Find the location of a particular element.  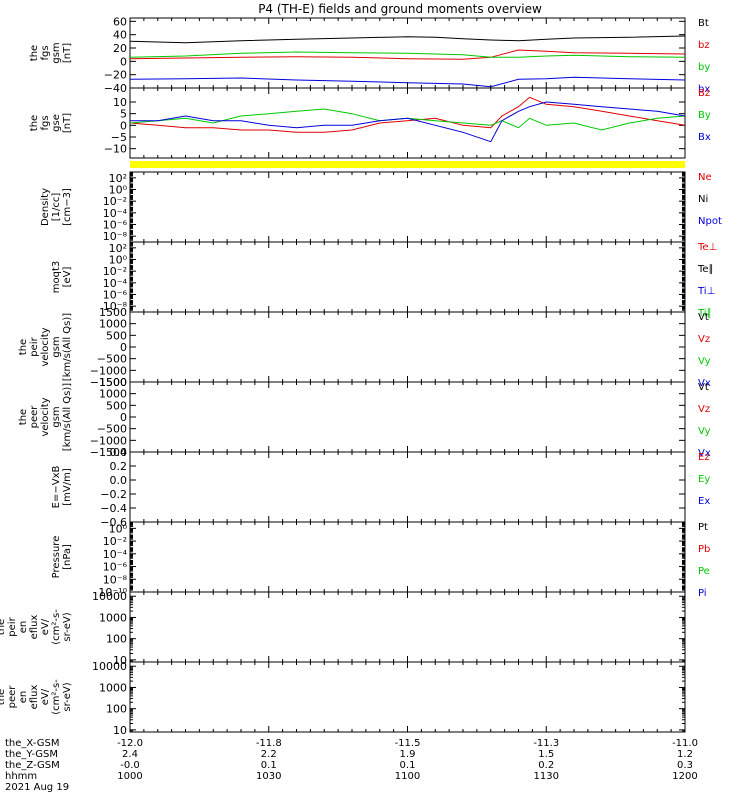

y-axis-label: the peir velocity gsm [km/s(All Qs)] is located at coordinates (45, 347).